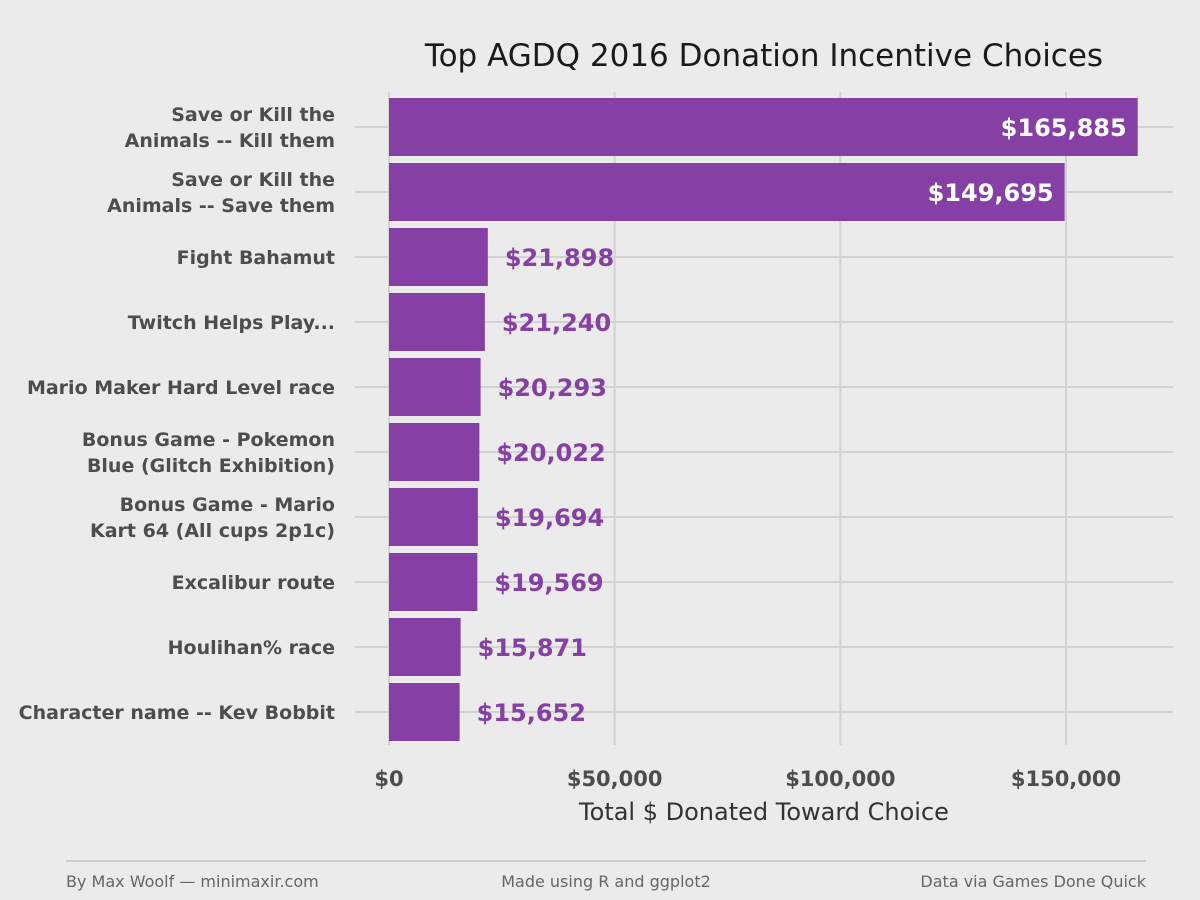 The image size is (1200, 900). What do you see at coordinates (747, 779) in the screenshot?
I see `x-tick-labels: $0 $50,000 $100,000 $150,000` at bounding box center [747, 779].